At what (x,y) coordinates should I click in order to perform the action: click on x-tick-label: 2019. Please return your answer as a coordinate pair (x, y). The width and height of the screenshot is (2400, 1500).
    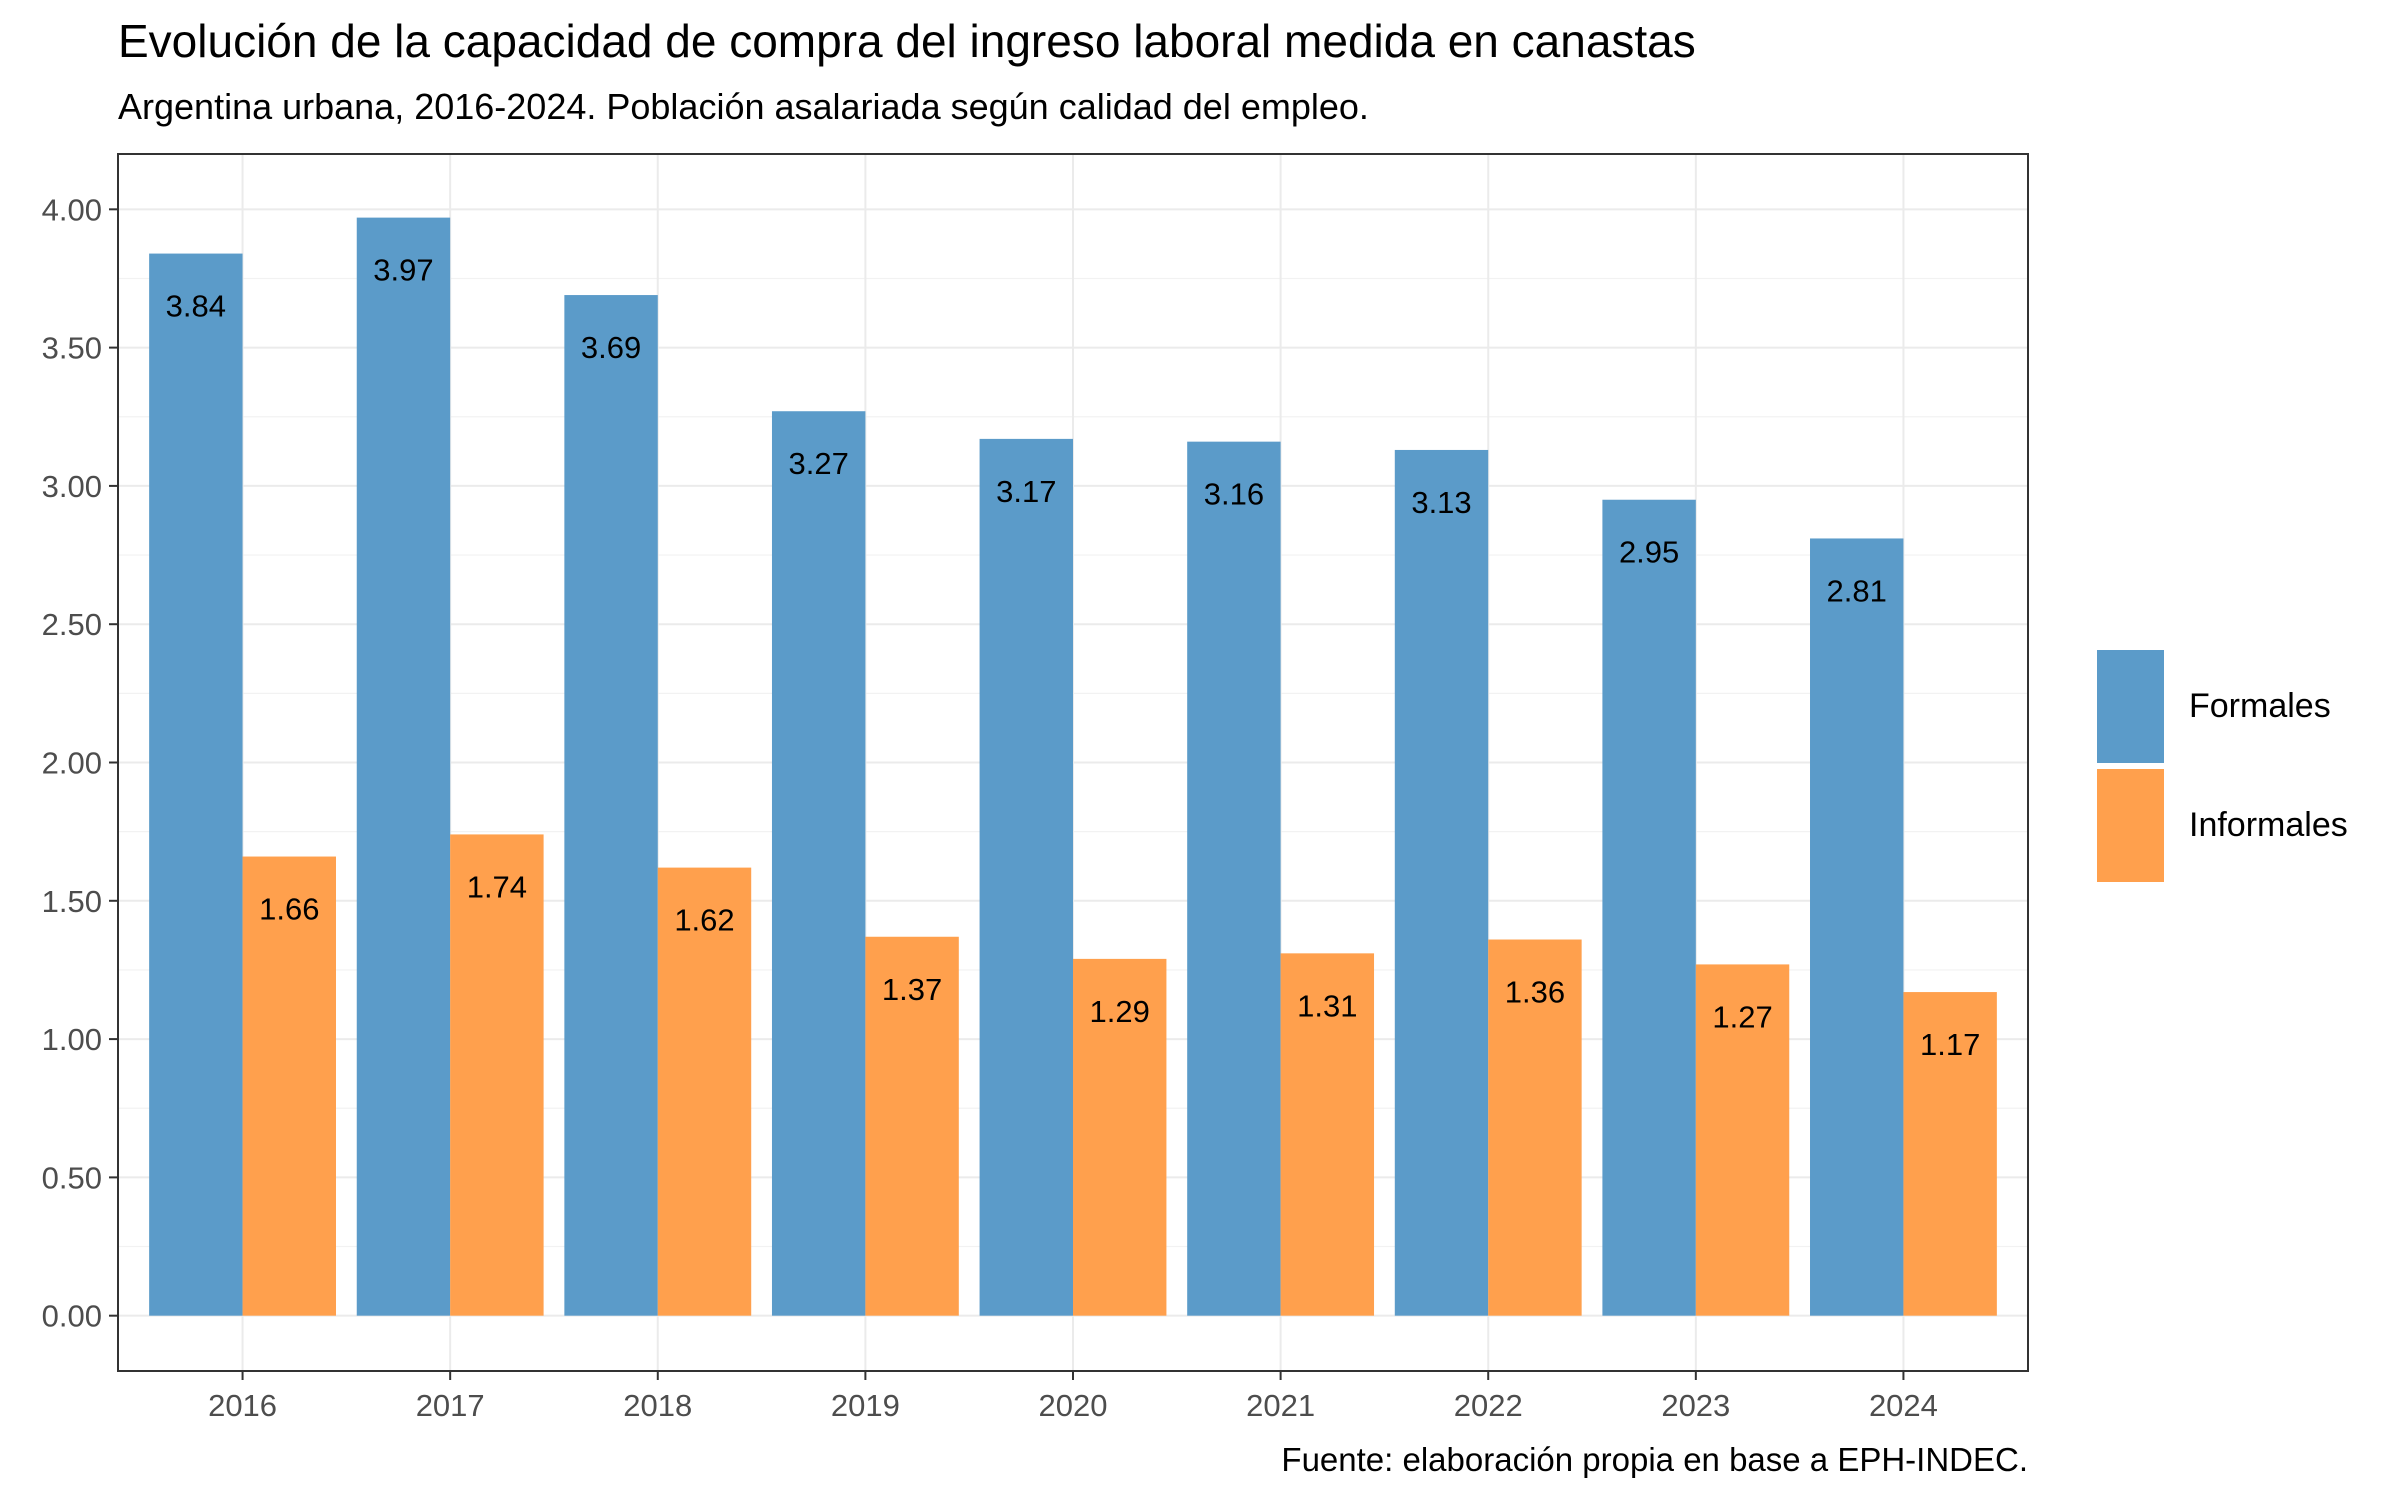
    Looking at the image, I should click on (865, 1405).